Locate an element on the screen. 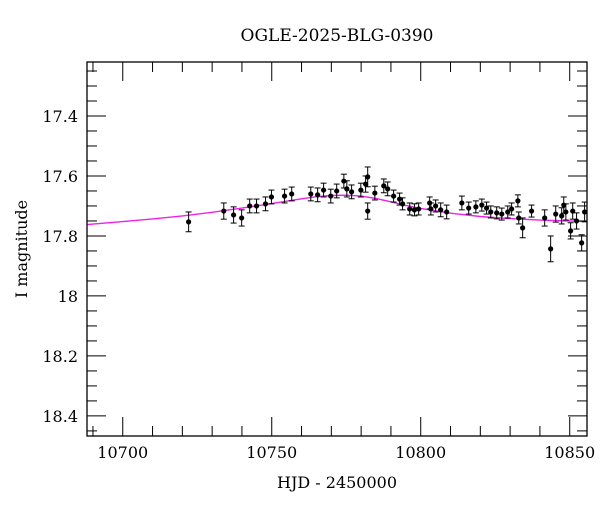 This screenshot has height=512, width=600. chart-title: OGLE-2025-BLG-0390 is located at coordinates (337, 36).